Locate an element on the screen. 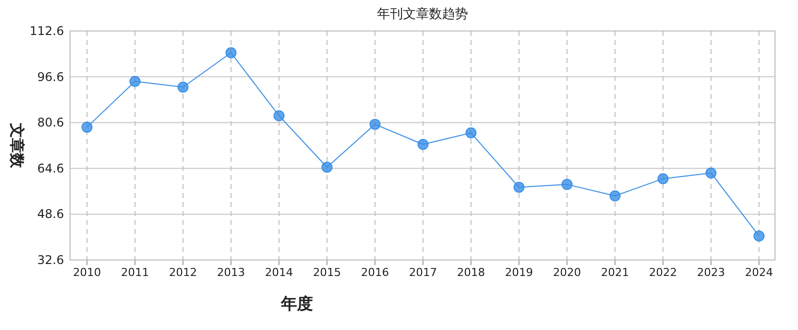 The image size is (798, 330). x-tick-label: 2024 is located at coordinates (759, 272).